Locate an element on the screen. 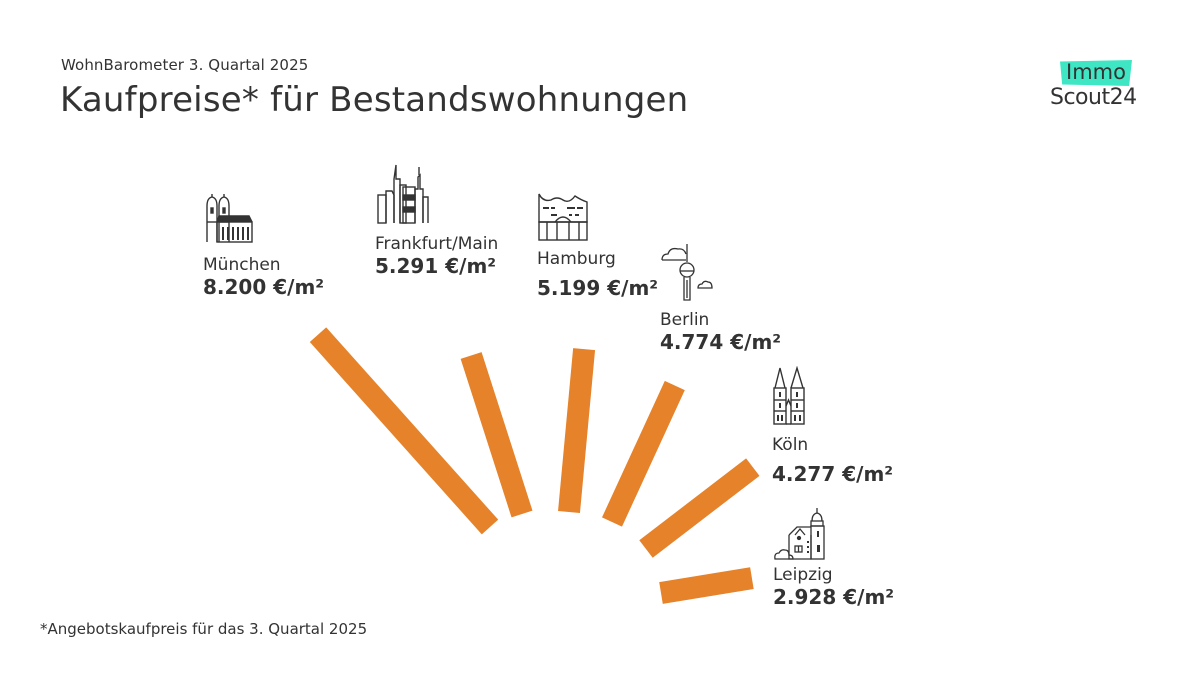  bar-berlin is located at coordinates (643, 453).